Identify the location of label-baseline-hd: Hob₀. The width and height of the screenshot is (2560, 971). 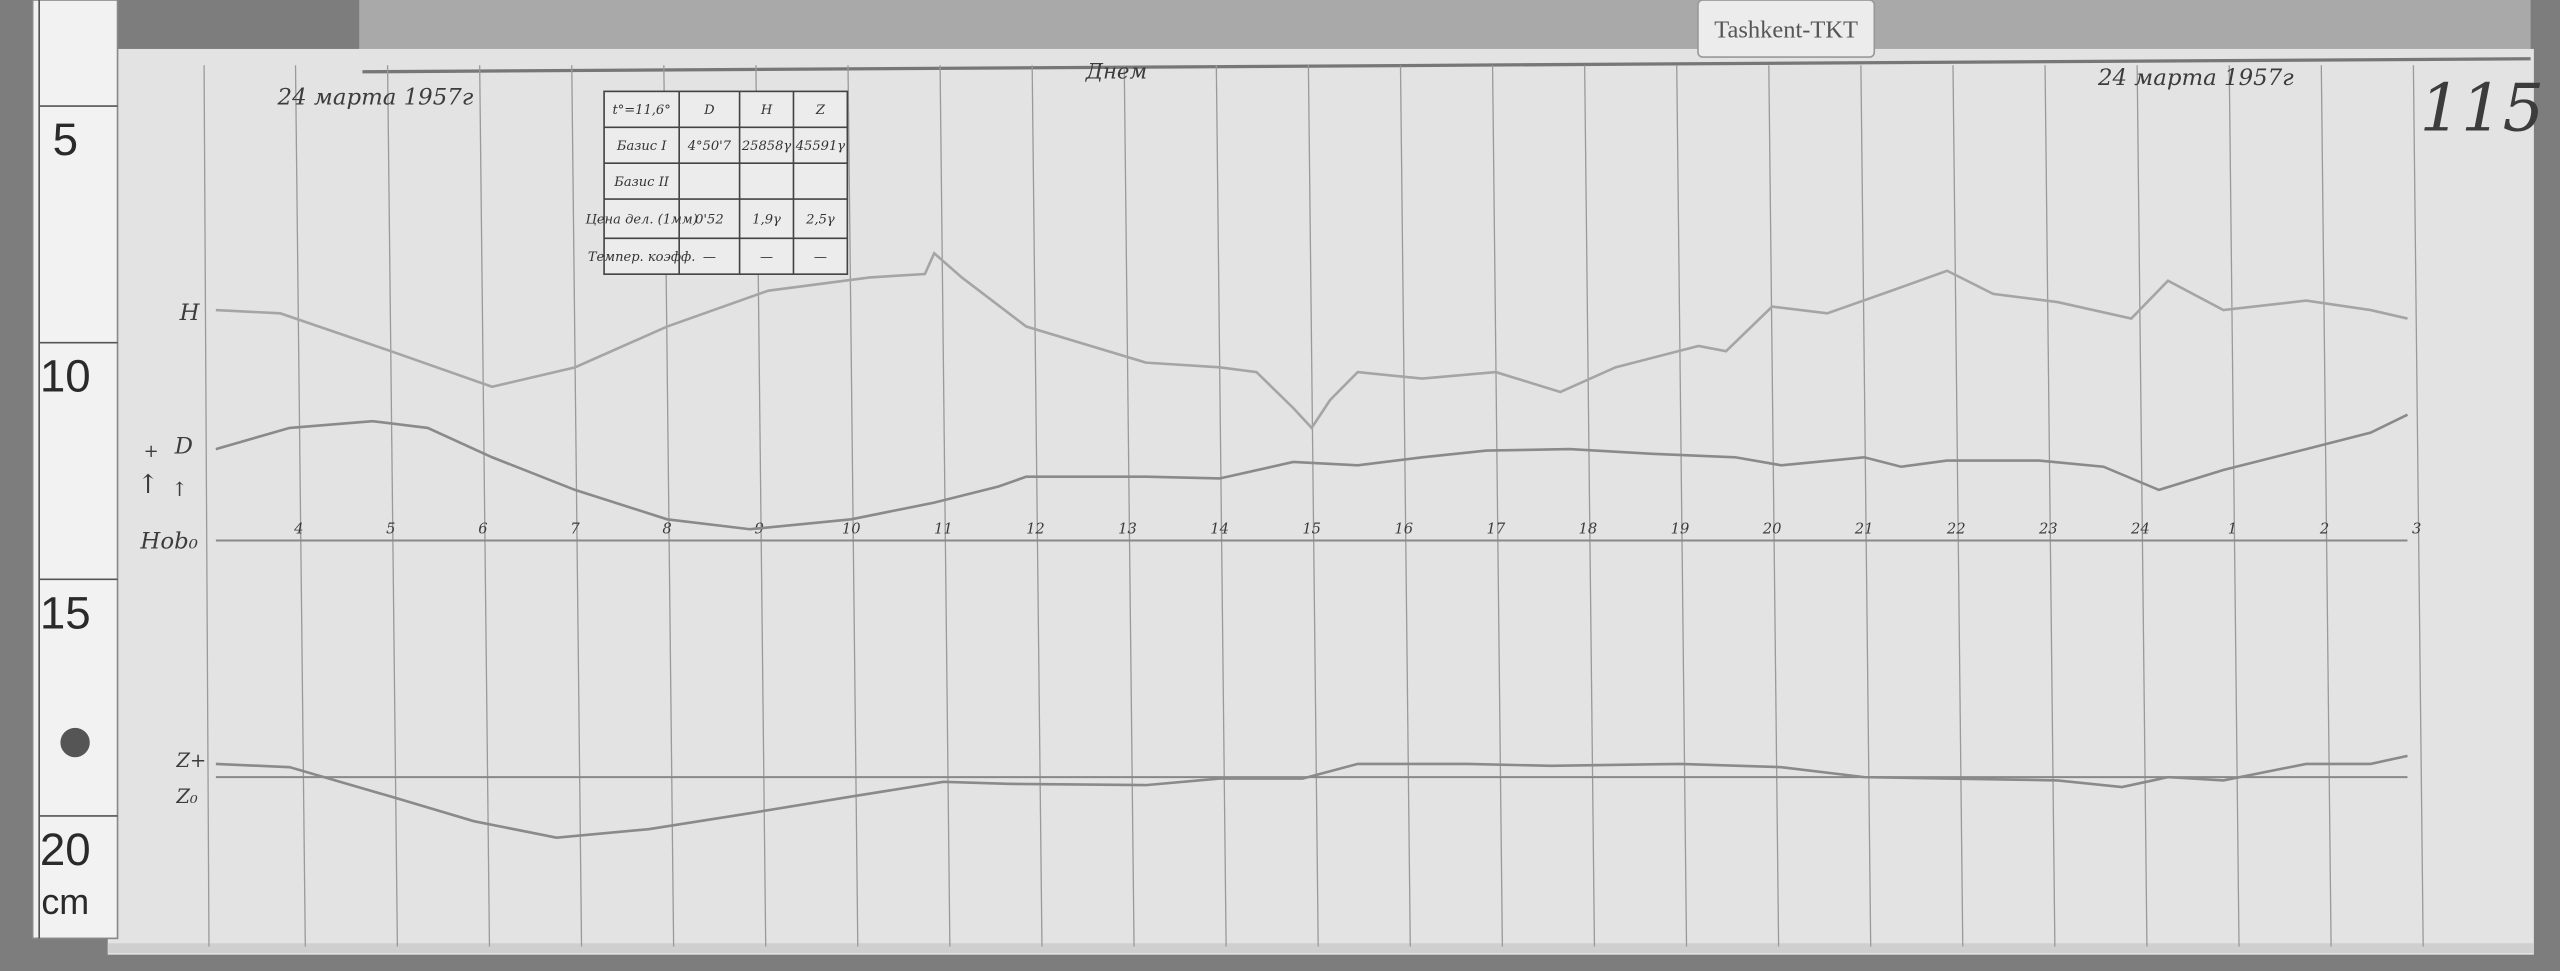
(168, 541).